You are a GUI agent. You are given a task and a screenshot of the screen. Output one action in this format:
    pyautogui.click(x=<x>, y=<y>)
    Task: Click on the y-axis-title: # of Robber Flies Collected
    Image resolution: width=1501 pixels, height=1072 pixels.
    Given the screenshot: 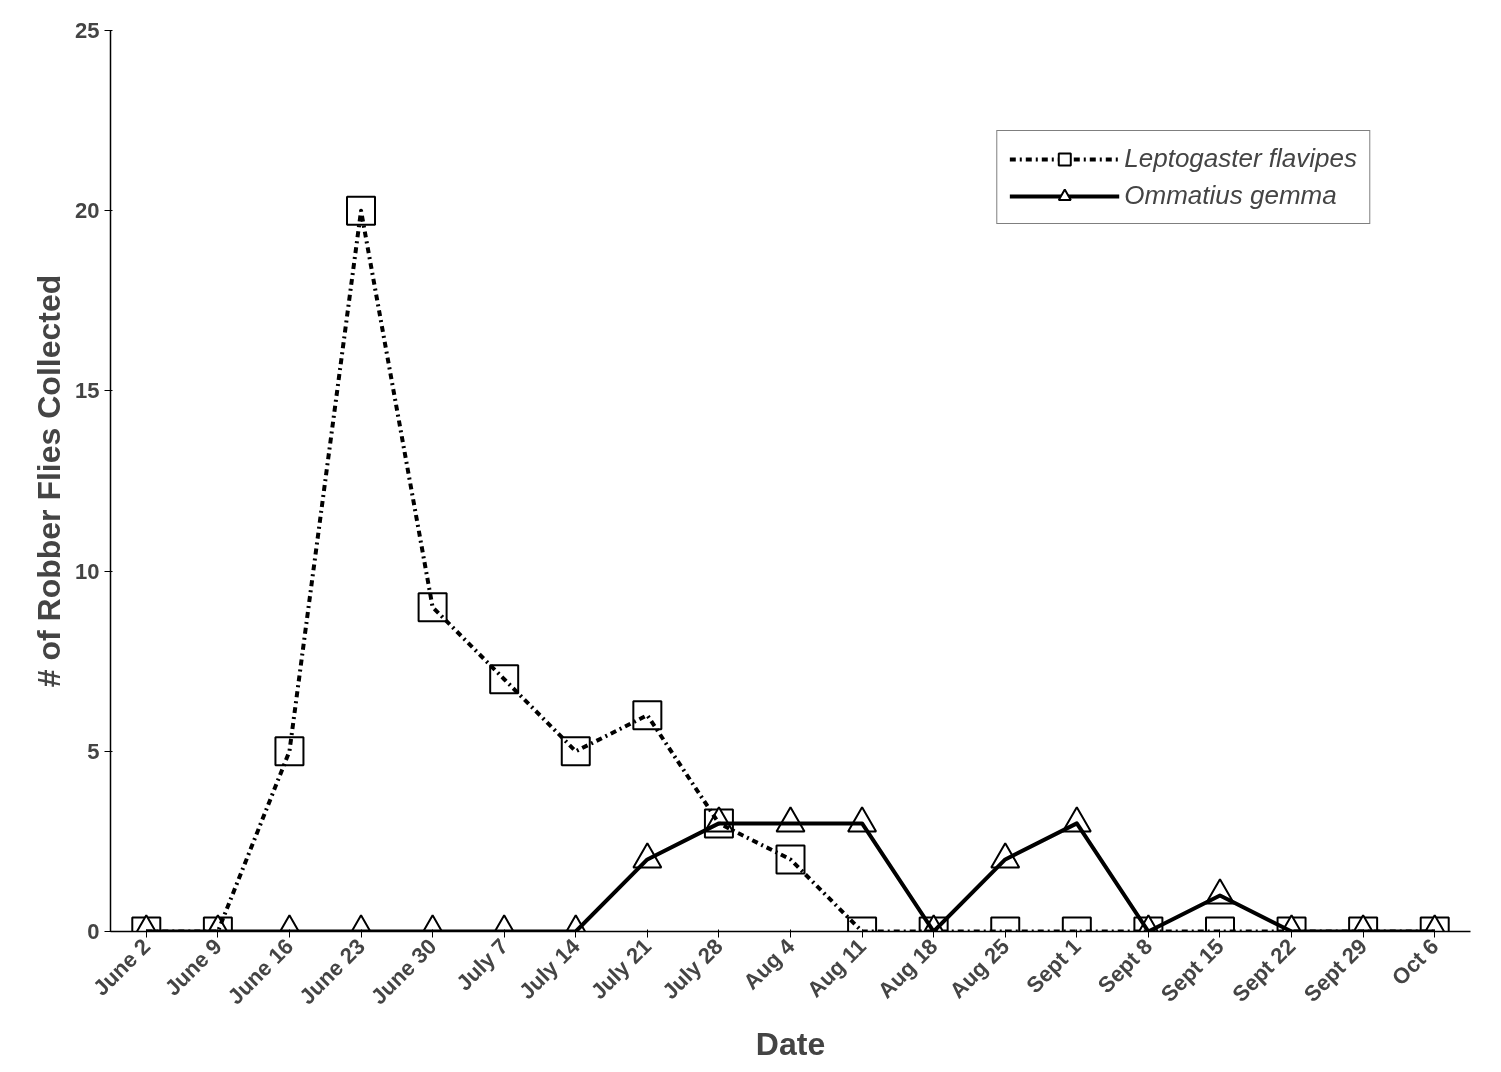 What is the action you would take?
    pyautogui.click(x=49, y=481)
    